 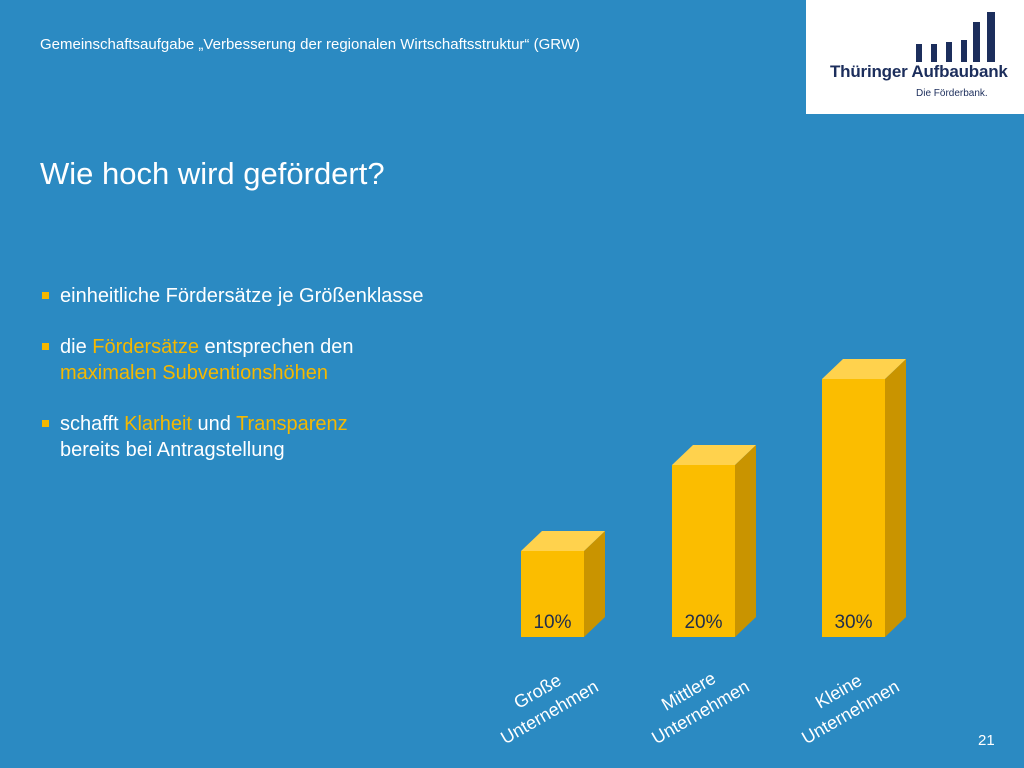 I want to click on logo-bars-icon, so click(x=955, y=37).